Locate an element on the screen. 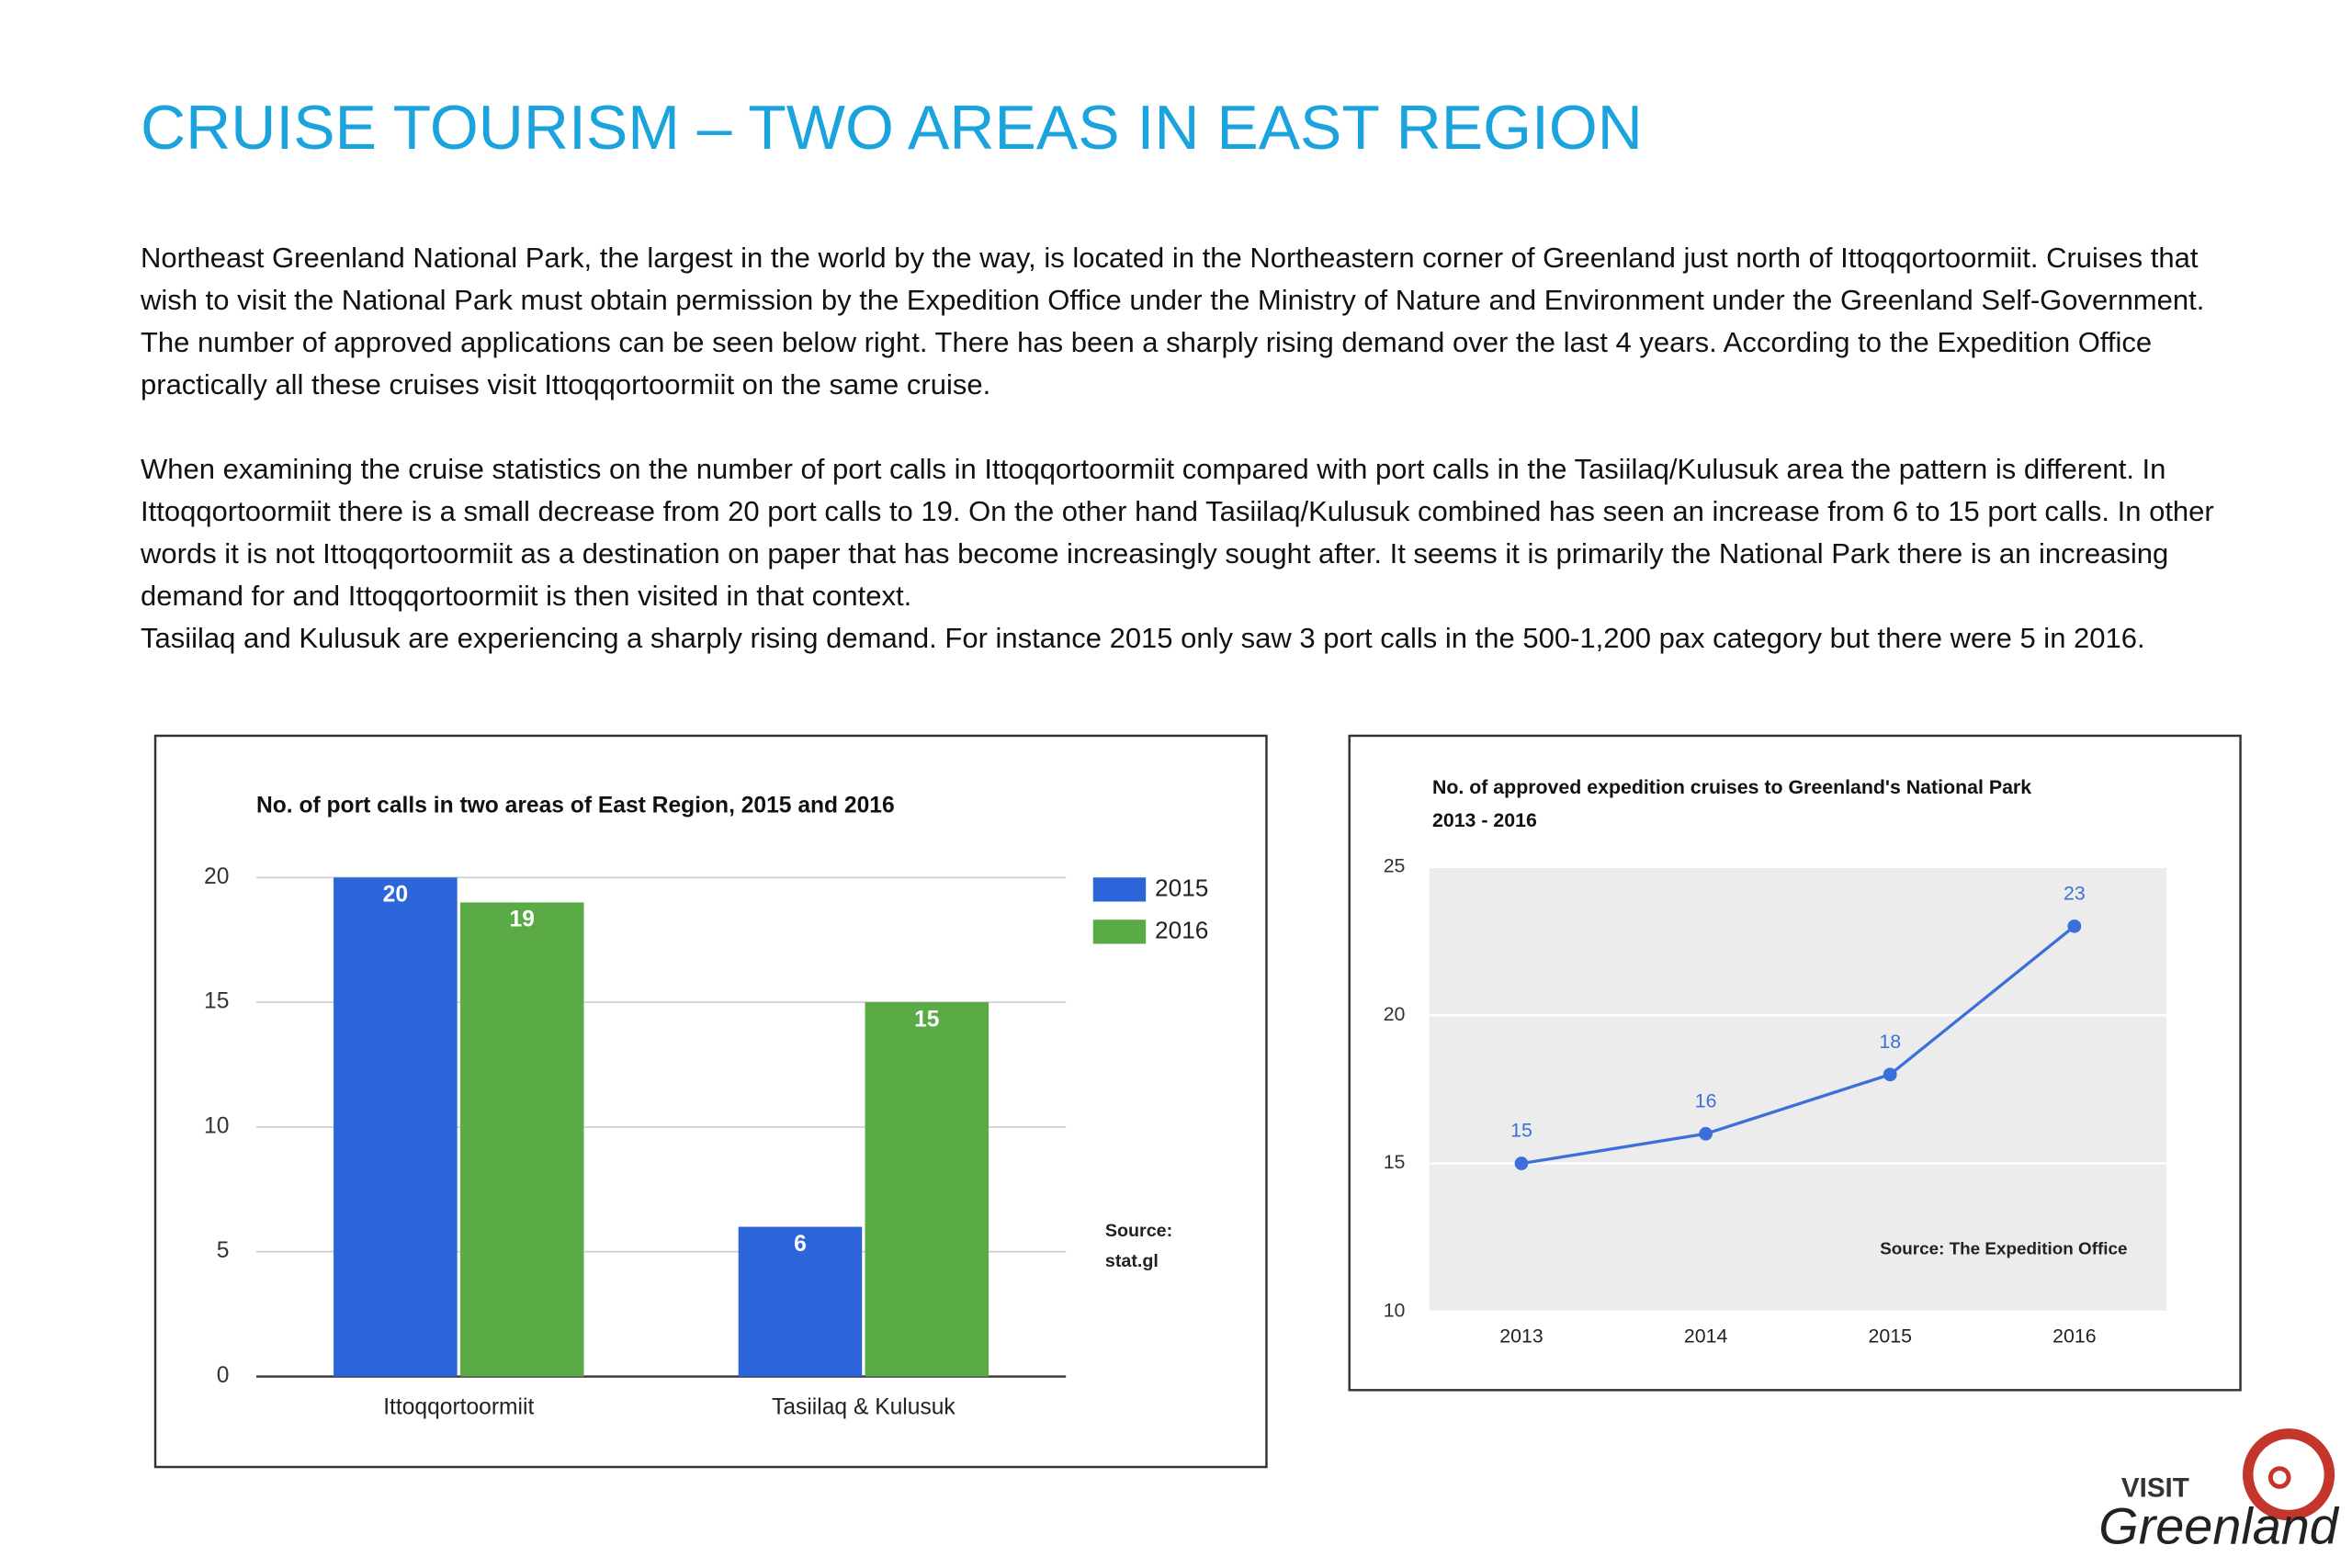 The width and height of the screenshot is (2352, 1568). plot-area is located at coordinates (1798, 1089).